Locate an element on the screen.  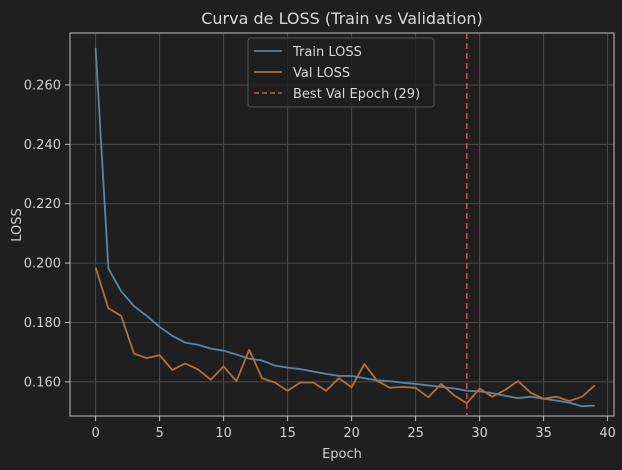
legend-box is located at coordinates (341, 72).